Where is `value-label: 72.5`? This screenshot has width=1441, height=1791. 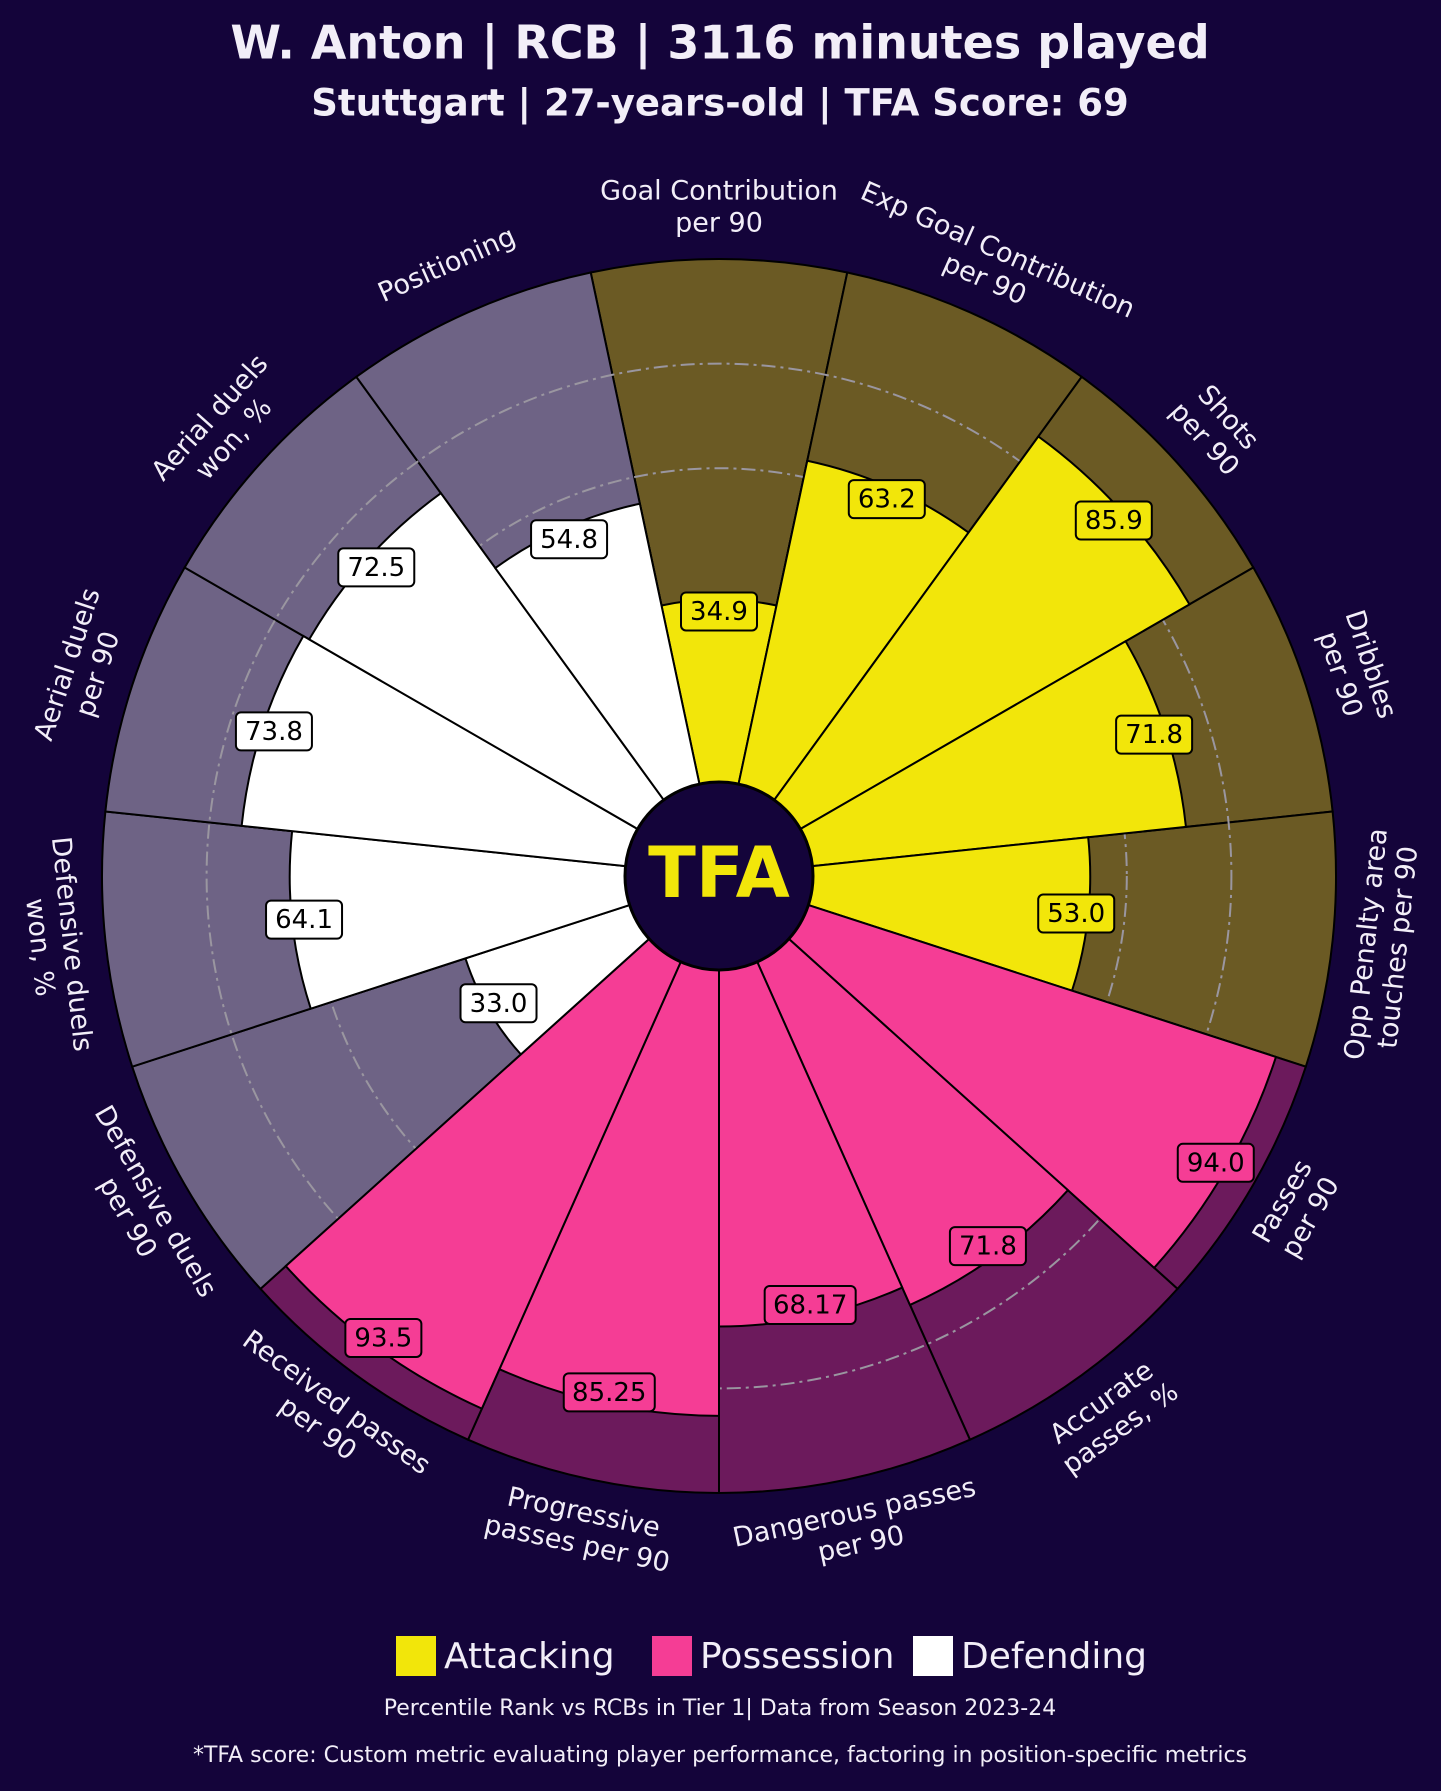 value-label: 72.5 is located at coordinates (376, 568).